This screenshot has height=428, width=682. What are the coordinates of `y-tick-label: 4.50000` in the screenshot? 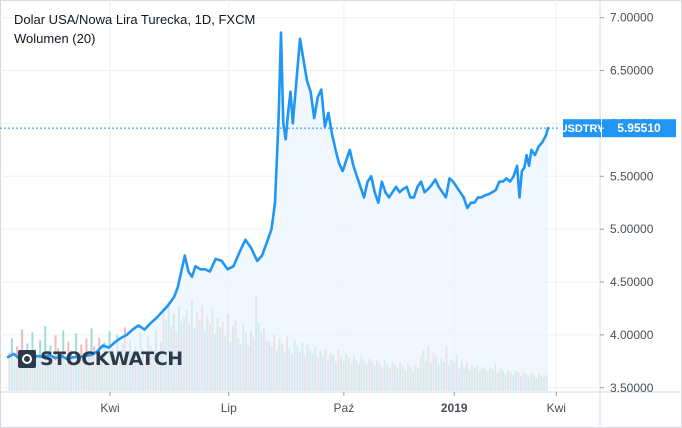 It's located at (632, 282).